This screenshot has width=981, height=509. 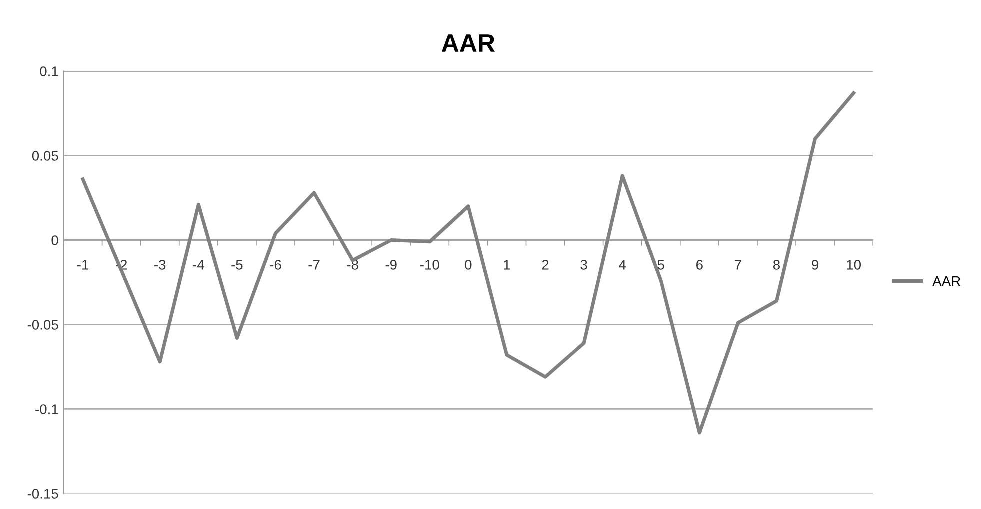 I want to click on x-tick-label: 5, so click(x=661, y=265).